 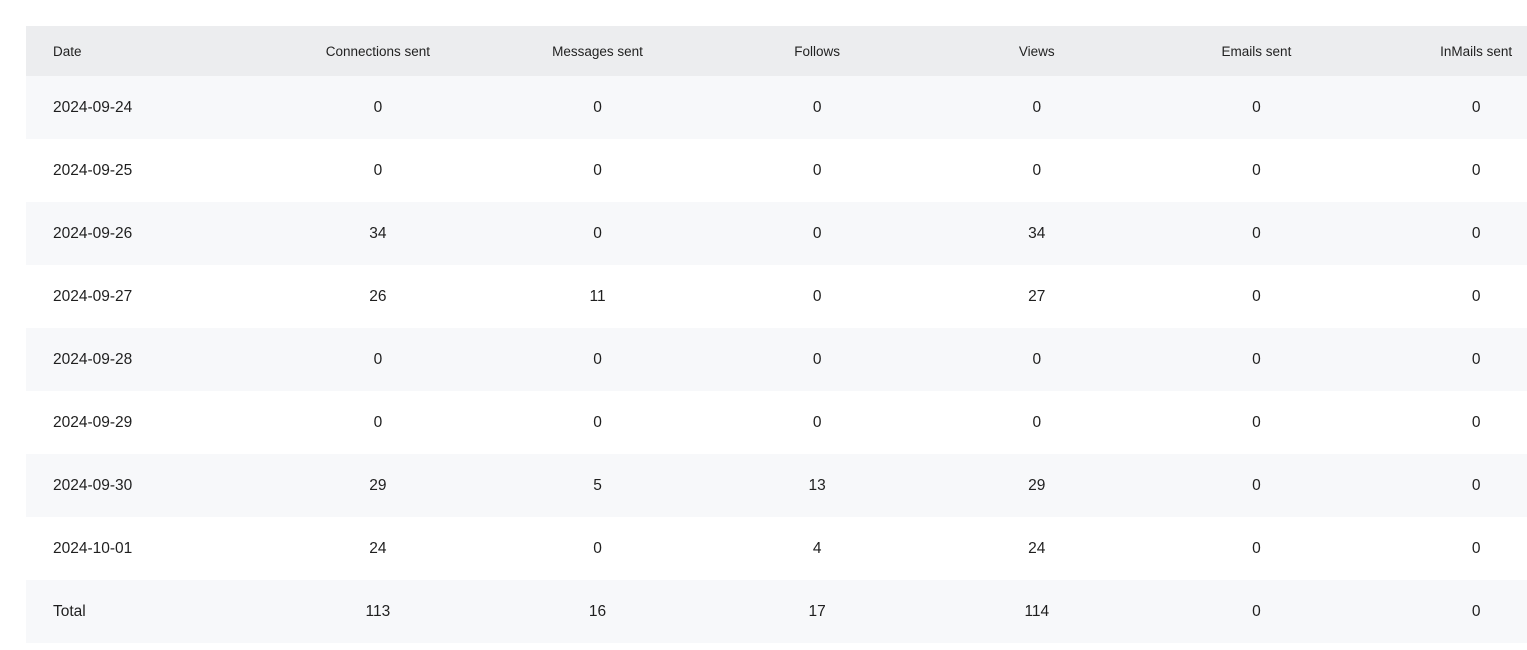 What do you see at coordinates (1037, 485) in the screenshot?
I see `cell-views: 29` at bounding box center [1037, 485].